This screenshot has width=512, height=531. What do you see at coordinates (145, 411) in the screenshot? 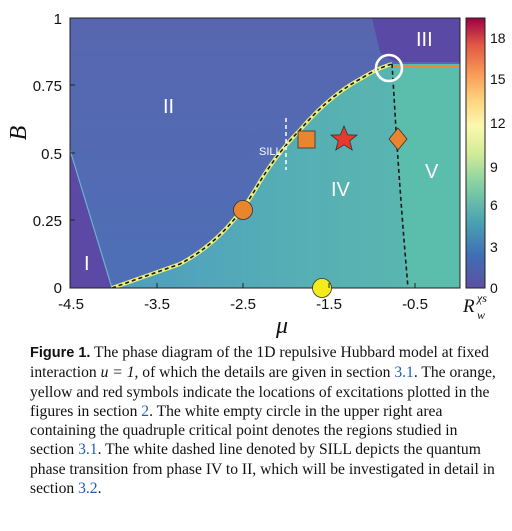
I see `section-ref-link: 2` at bounding box center [145, 411].